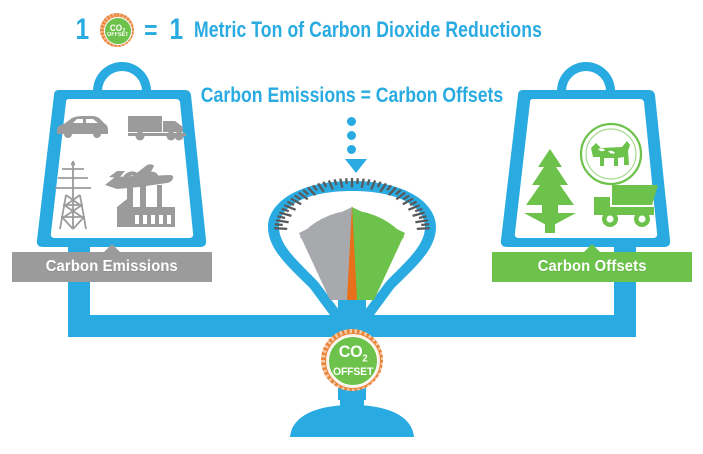 Image resolution: width=703 pixels, height=454 pixels. I want to click on badge-inner: CO₂ OFFSET, so click(118, 31).